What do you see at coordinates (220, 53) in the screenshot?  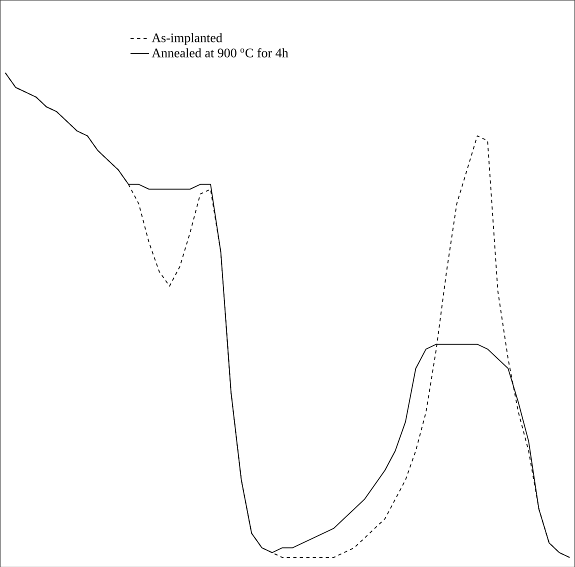 I see `legend-label: Annealed at 900 $^{o}$C for 4h` at bounding box center [220, 53].